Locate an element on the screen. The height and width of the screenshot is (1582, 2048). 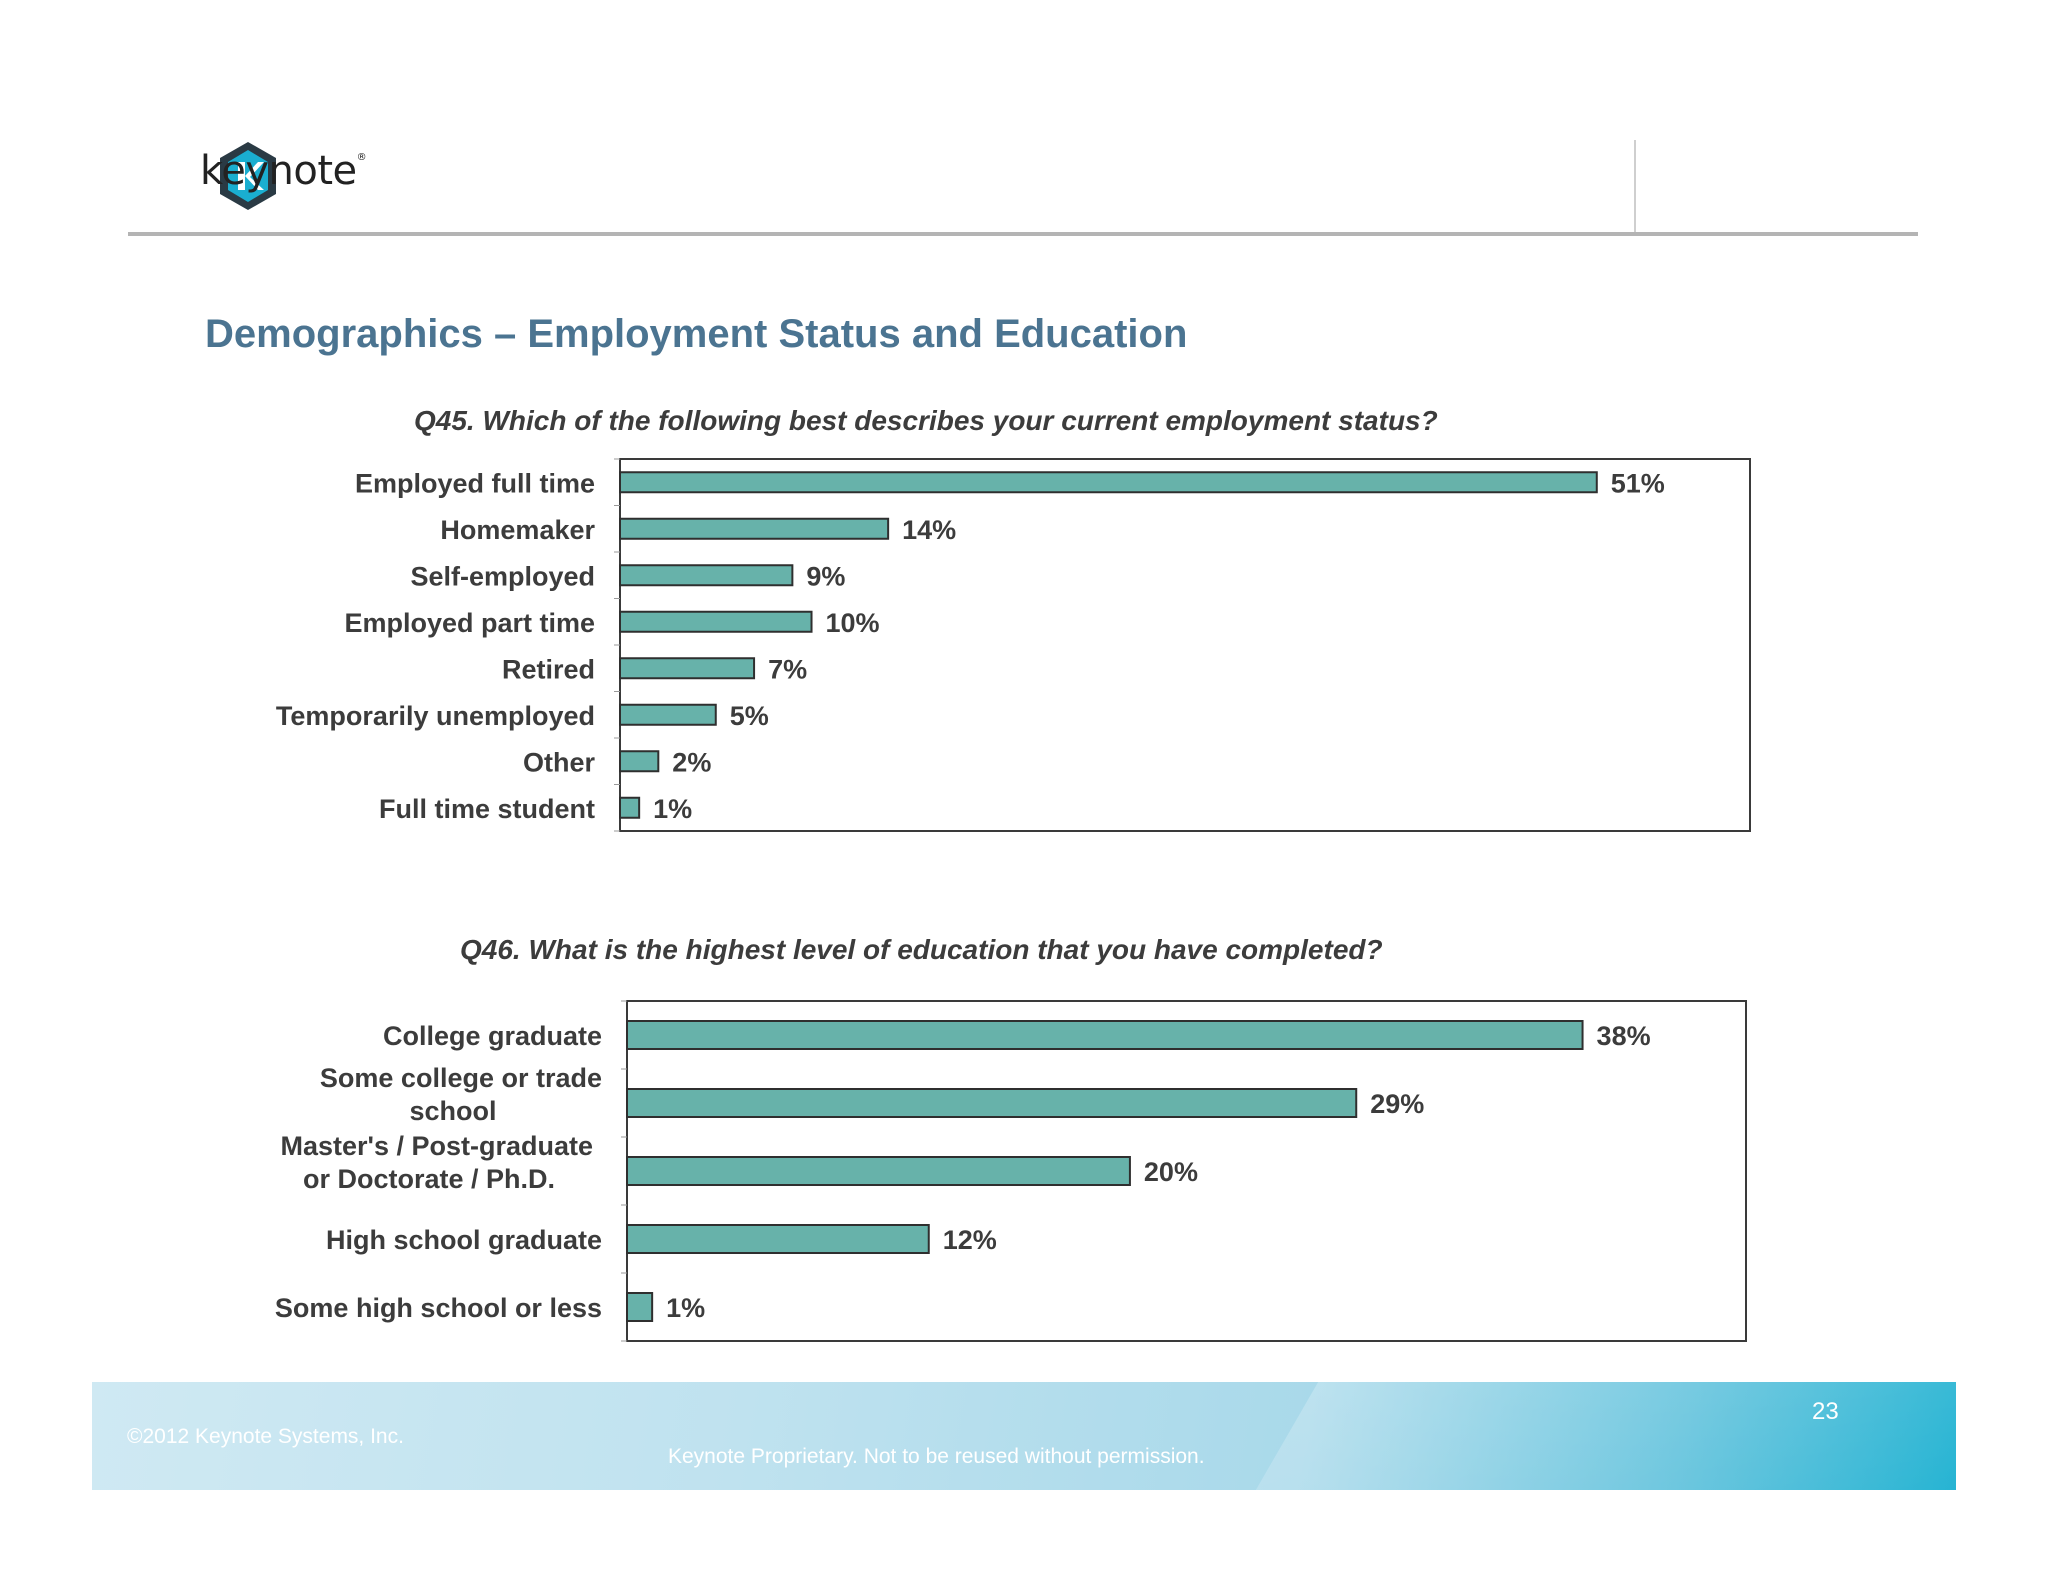
category-label: Temporarily unemployed is located at coordinates (435, 716).